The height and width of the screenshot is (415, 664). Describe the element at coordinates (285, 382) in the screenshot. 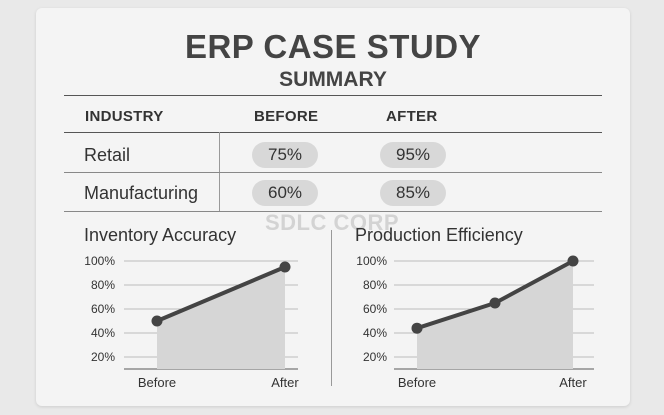

I see `chart1-xlabel-after: After` at that location.